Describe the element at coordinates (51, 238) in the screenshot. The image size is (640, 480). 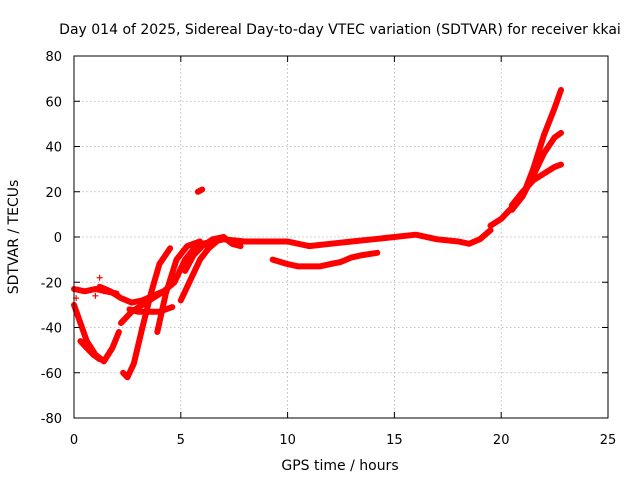
I see `y-tick-labels: -80 -60 -40 -20 0 20 40 60 80` at that location.